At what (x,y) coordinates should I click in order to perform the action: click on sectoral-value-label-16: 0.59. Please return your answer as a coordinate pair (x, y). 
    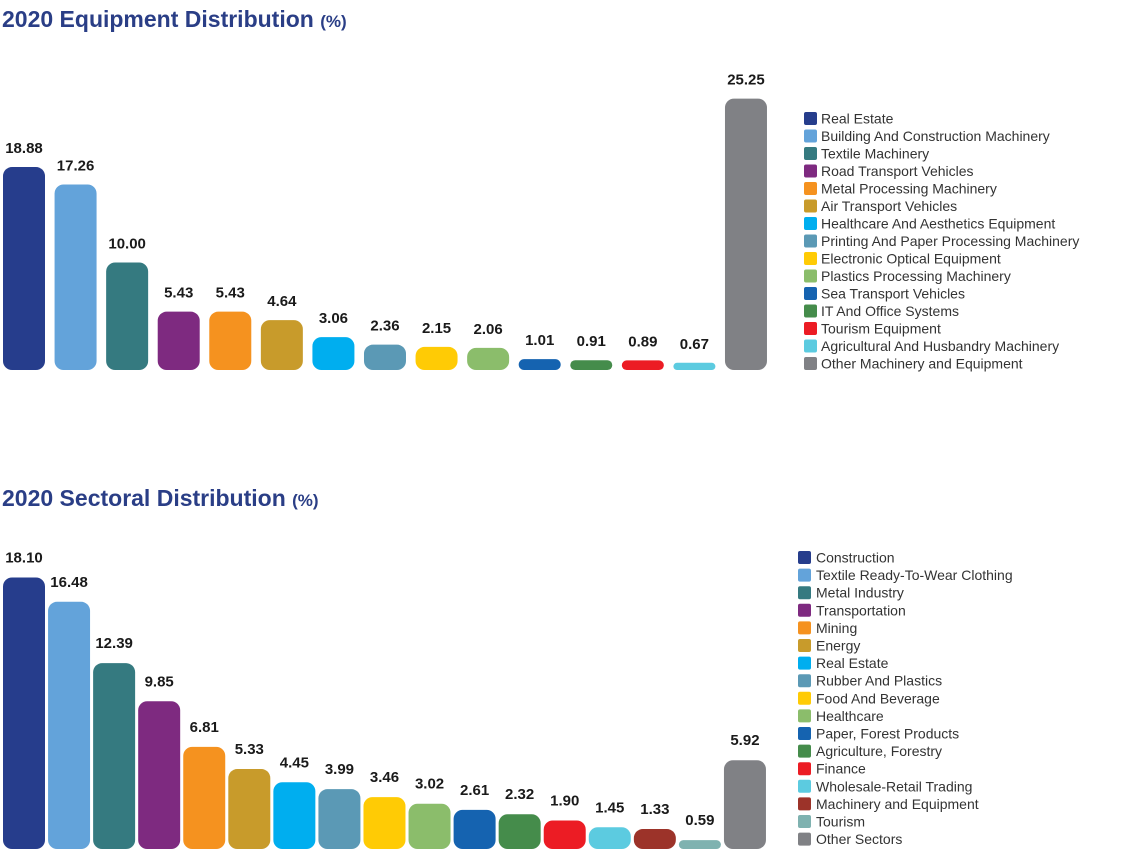
    Looking at the image, I should click on (699, 820).